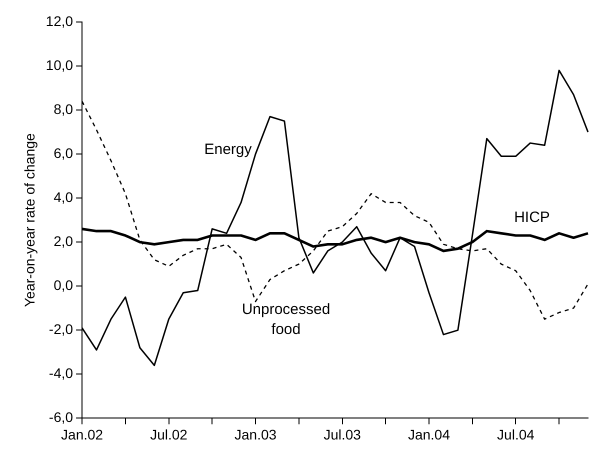 Image resolution: width=591 pixels, height=451 pixels. I want to click on series-label: Energy, so click(228, 149).